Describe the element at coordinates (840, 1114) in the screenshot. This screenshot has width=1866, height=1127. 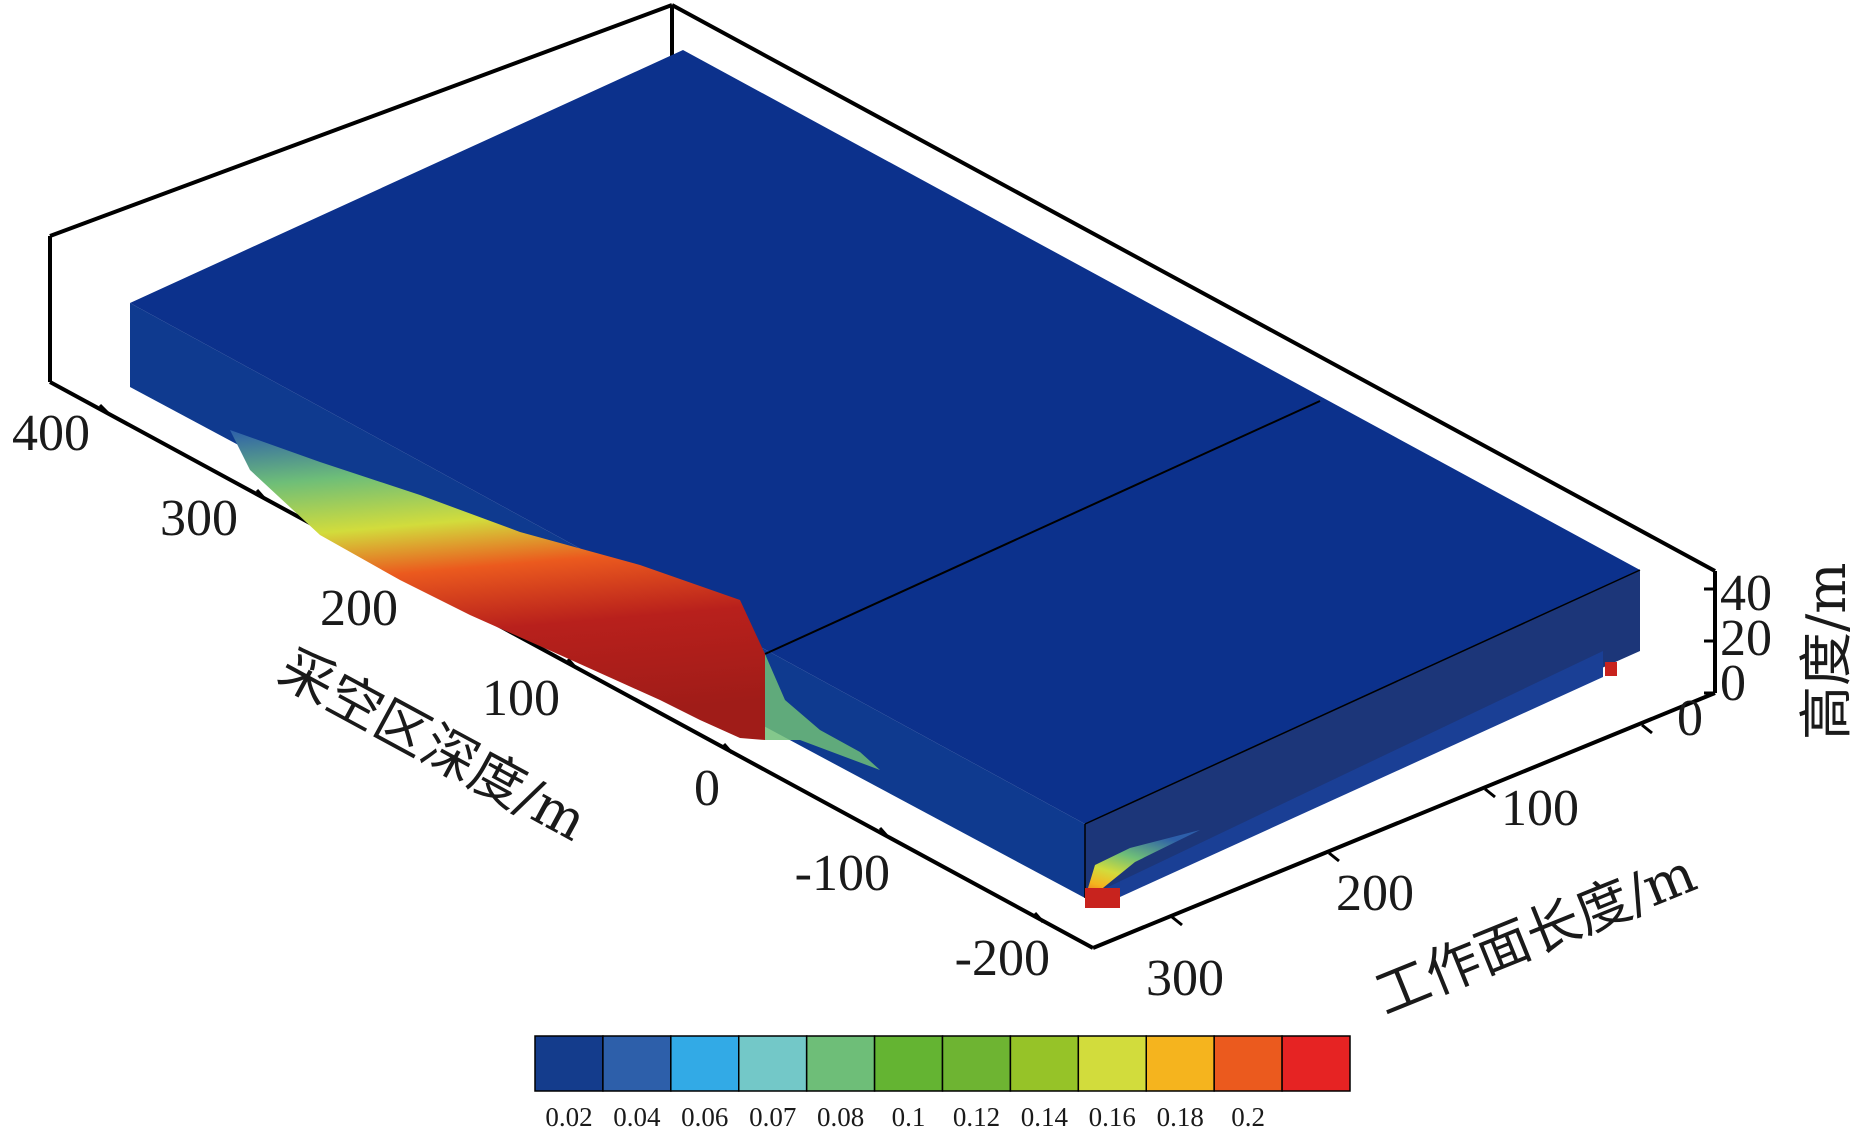
I see `colorbar-tick-label: 0.08` at that location.